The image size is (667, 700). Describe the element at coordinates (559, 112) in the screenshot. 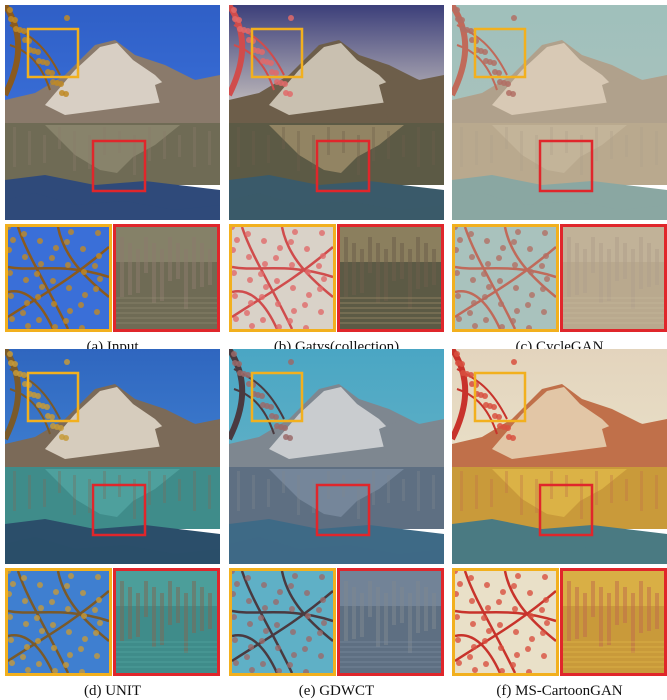

I see `cyclegan-image` at that location.